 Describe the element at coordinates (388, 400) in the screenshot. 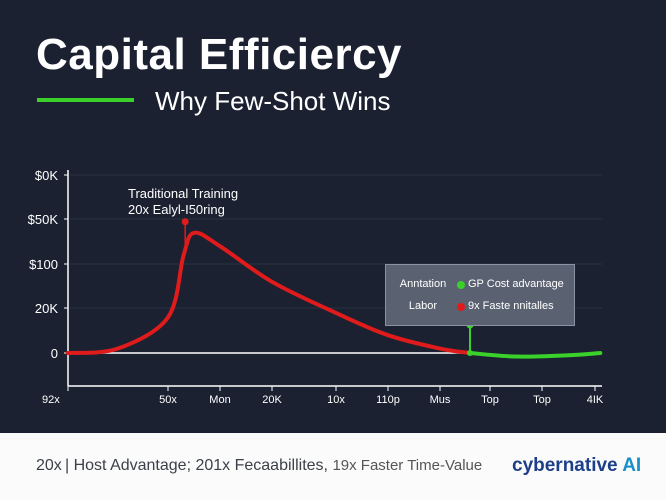

I see `x-tick-label: 110p` at that location.